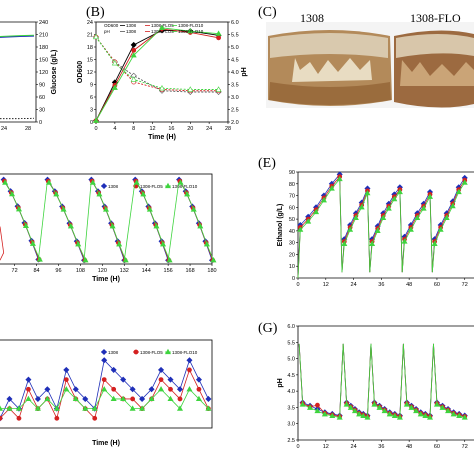 Image resolution: width=474 pixels, height=474 pixels. I want to click on y-tick-label: 80, so click(292, 185).